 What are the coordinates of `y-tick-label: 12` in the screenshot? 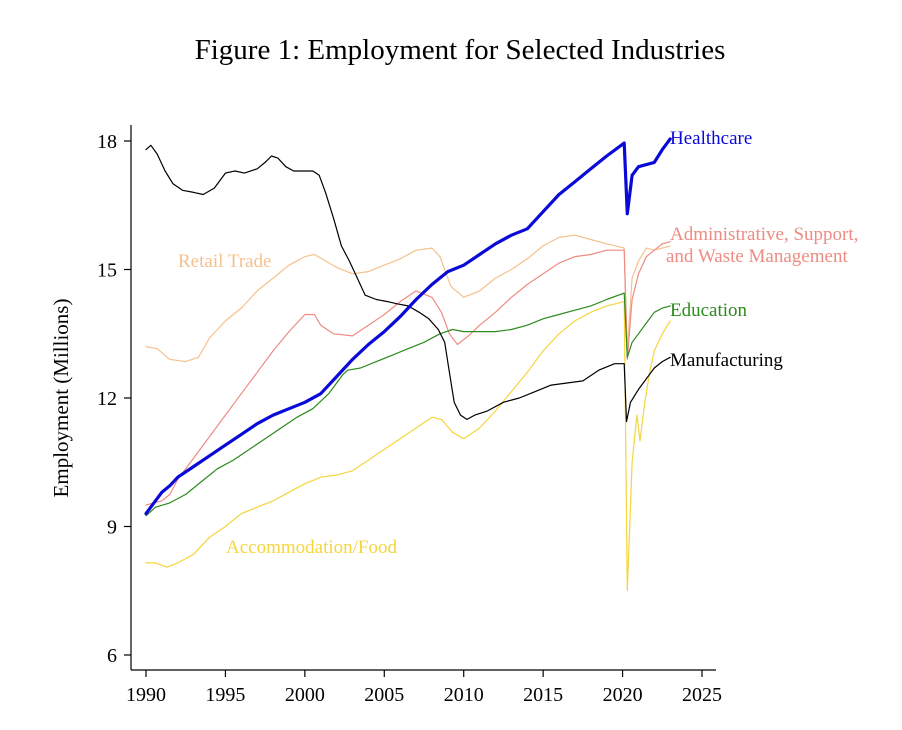 It's located at (107, 399).